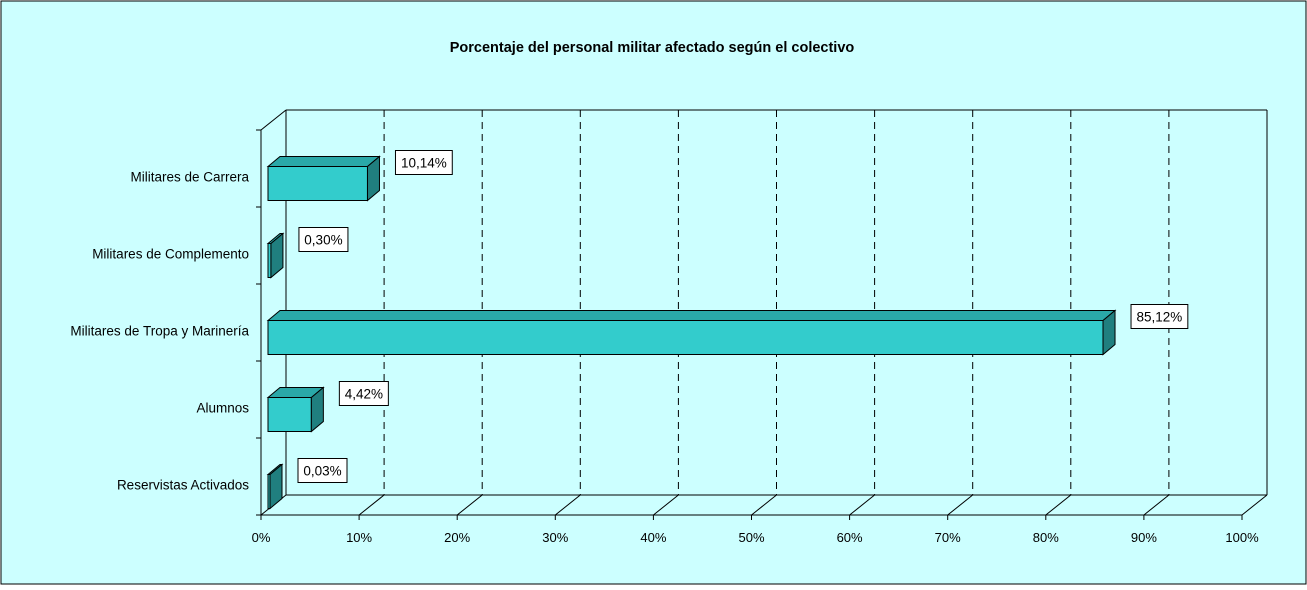  Describe the element at coordinates (183, 485) in the screenshot. I see `category-label: Reservistas Activados` at that location.